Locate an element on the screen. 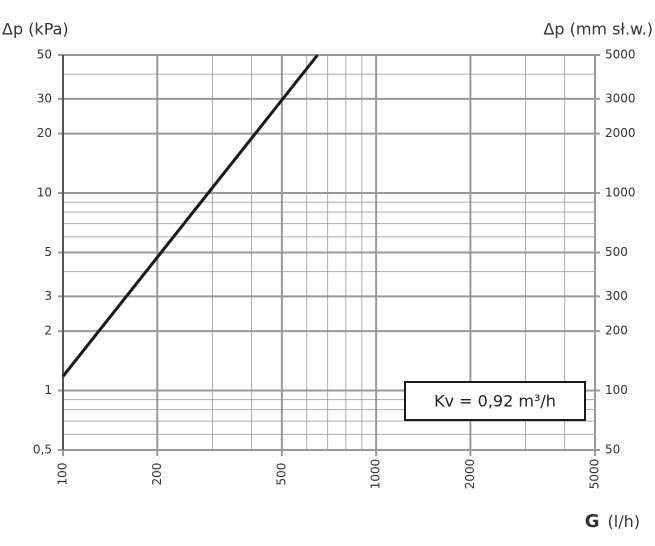 This screenshot has height=546, width=655. annotation-box is located at coordinates (495, 401).